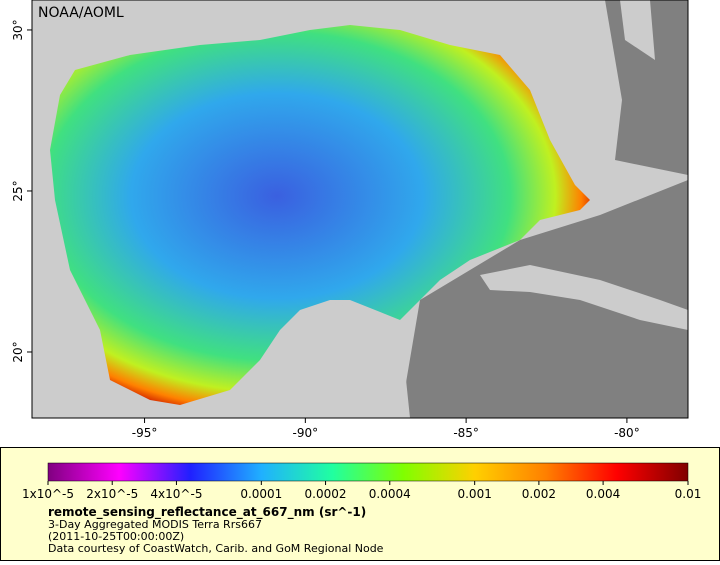 The image size is (720, 565). Describe the element at coordinates (603, 494) in the screenshot. I see `colorbar-tick-label: 0.004` at that location.